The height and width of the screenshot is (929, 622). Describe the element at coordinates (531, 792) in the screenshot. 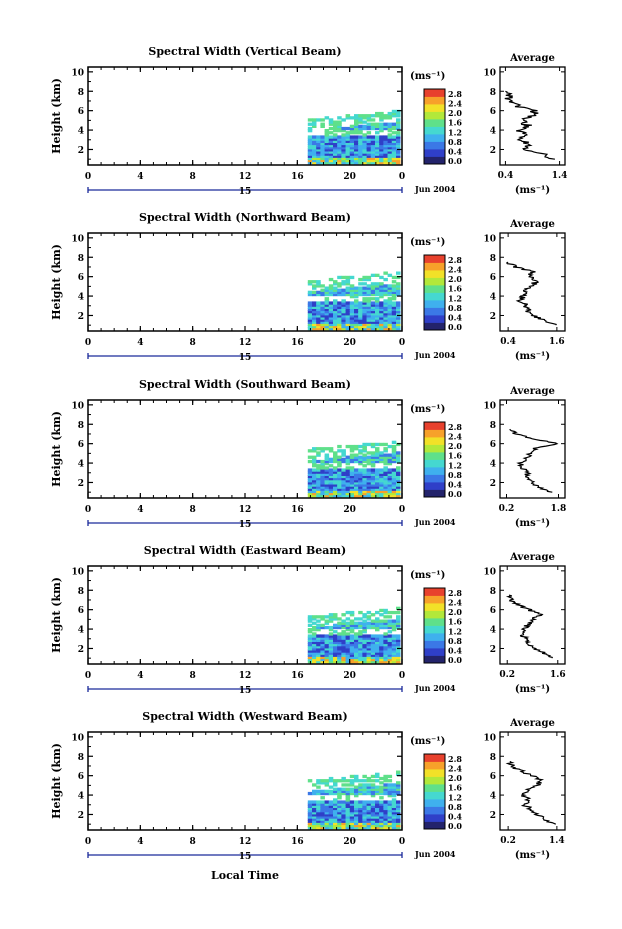

I see `average-profile-line` at that location.